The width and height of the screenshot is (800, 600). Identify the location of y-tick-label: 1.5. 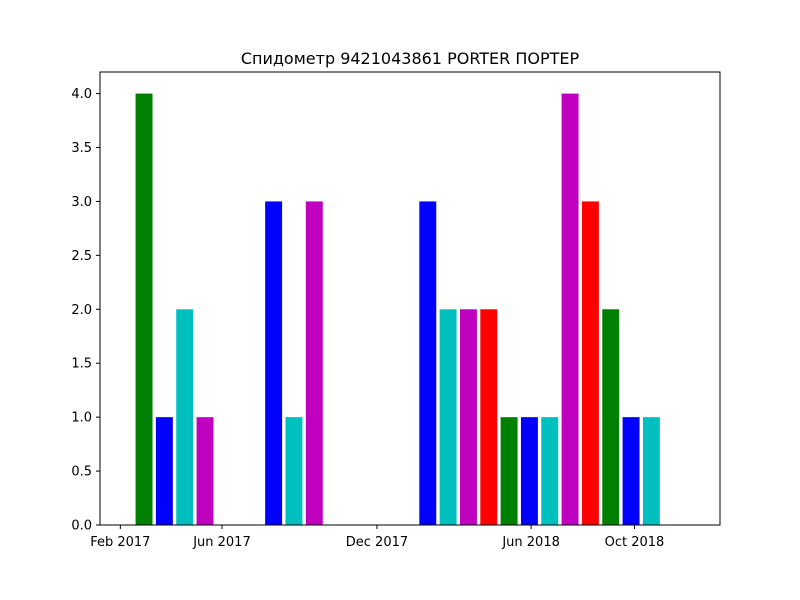
(81, 364).